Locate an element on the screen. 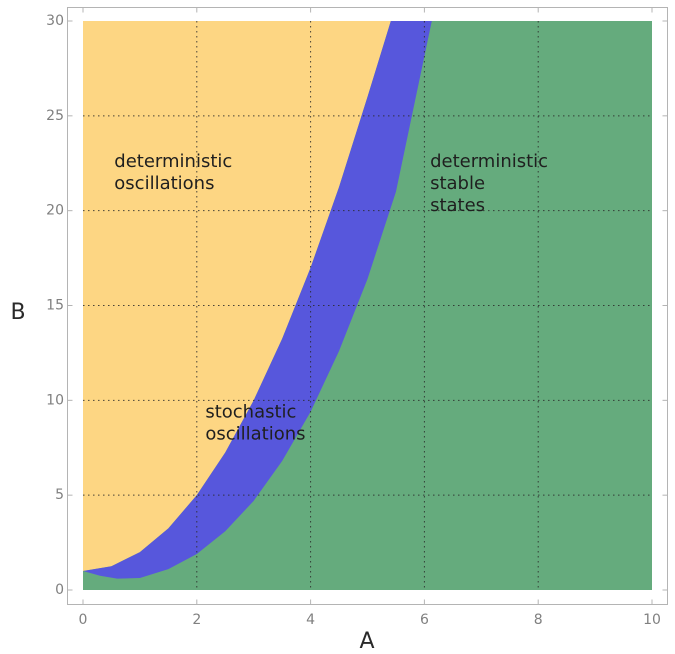 The image size is (675, 654). y-tick-label: 20 is located at coordinates (55, 211).